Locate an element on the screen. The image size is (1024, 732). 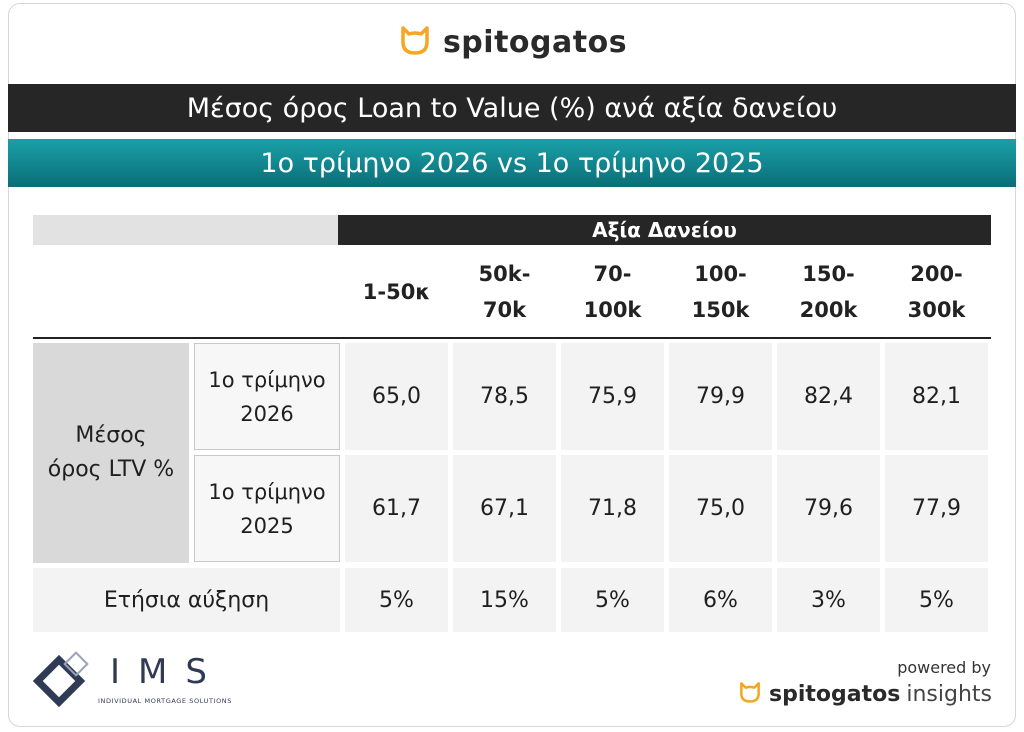
footer-insights: insights is located at coordinates (949, 694).